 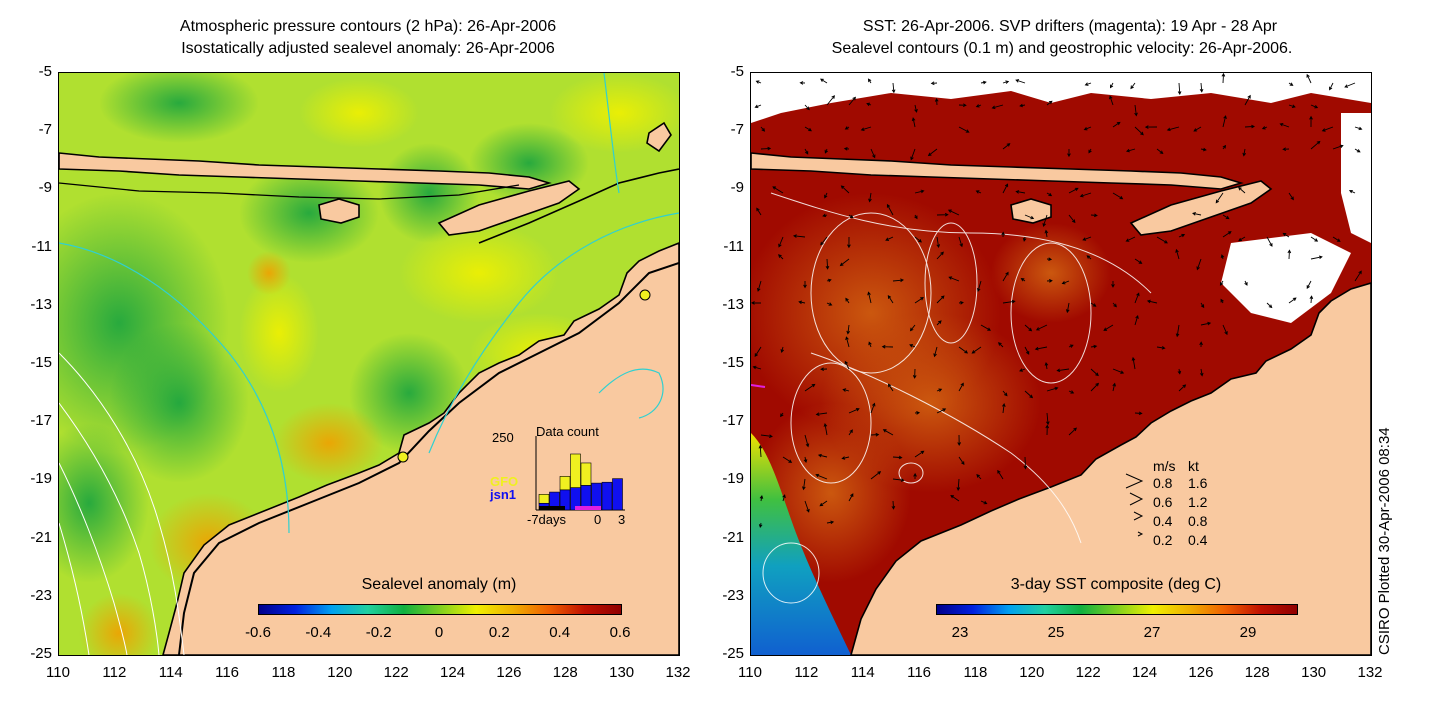 What do you see at coordinates (504, 481) in the screenshot?
I see `inset-legend-gfo: GFO` at bounding box center [504, 481].